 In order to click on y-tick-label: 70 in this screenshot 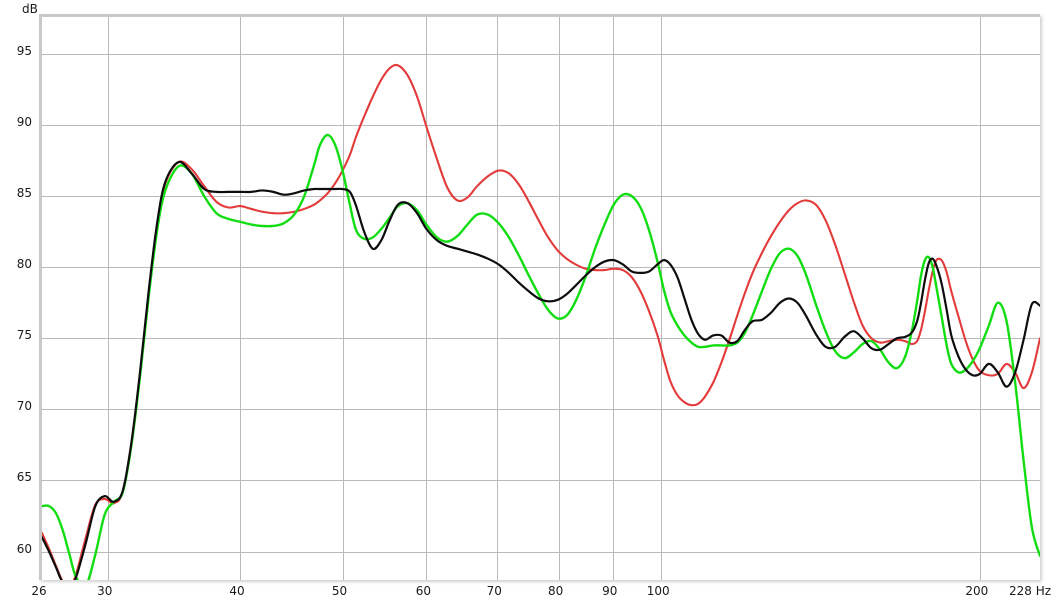, I will do `click(24, 406)`.